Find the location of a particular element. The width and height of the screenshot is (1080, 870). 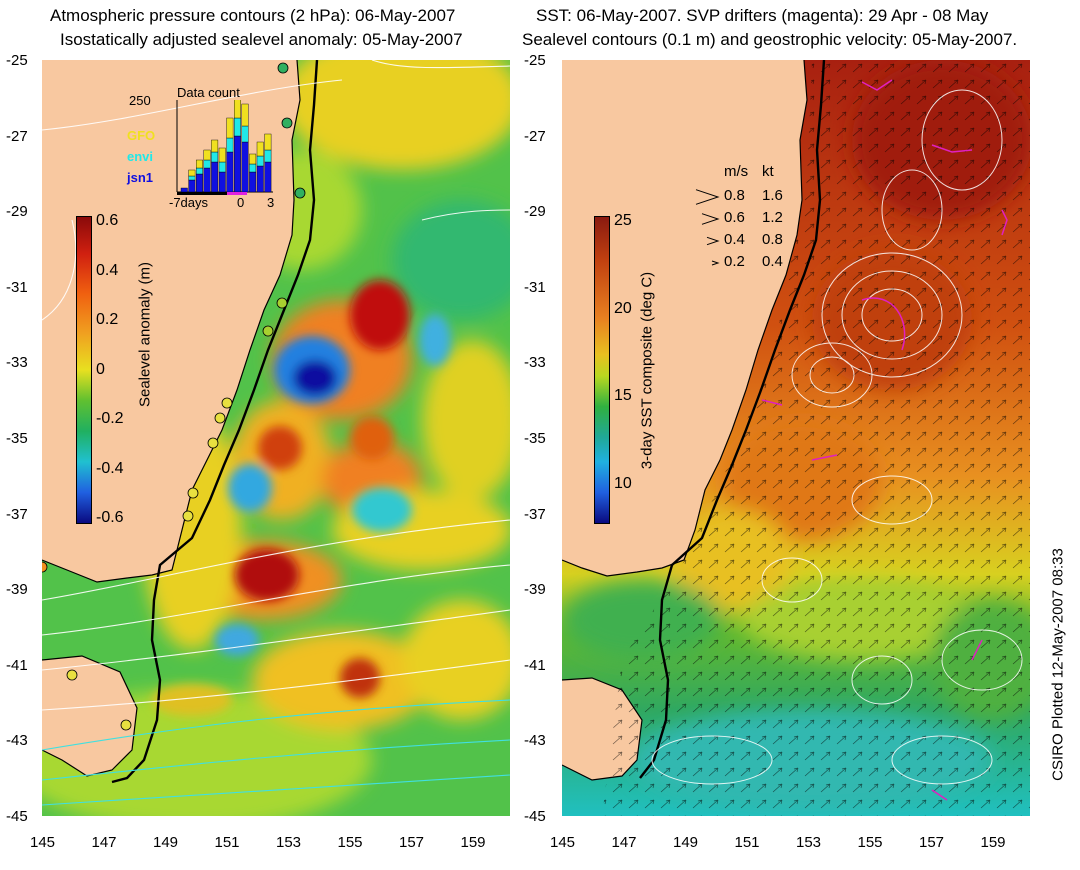

satellite-legend: GFO envi jsn1 is located at coordinates (141, 156).